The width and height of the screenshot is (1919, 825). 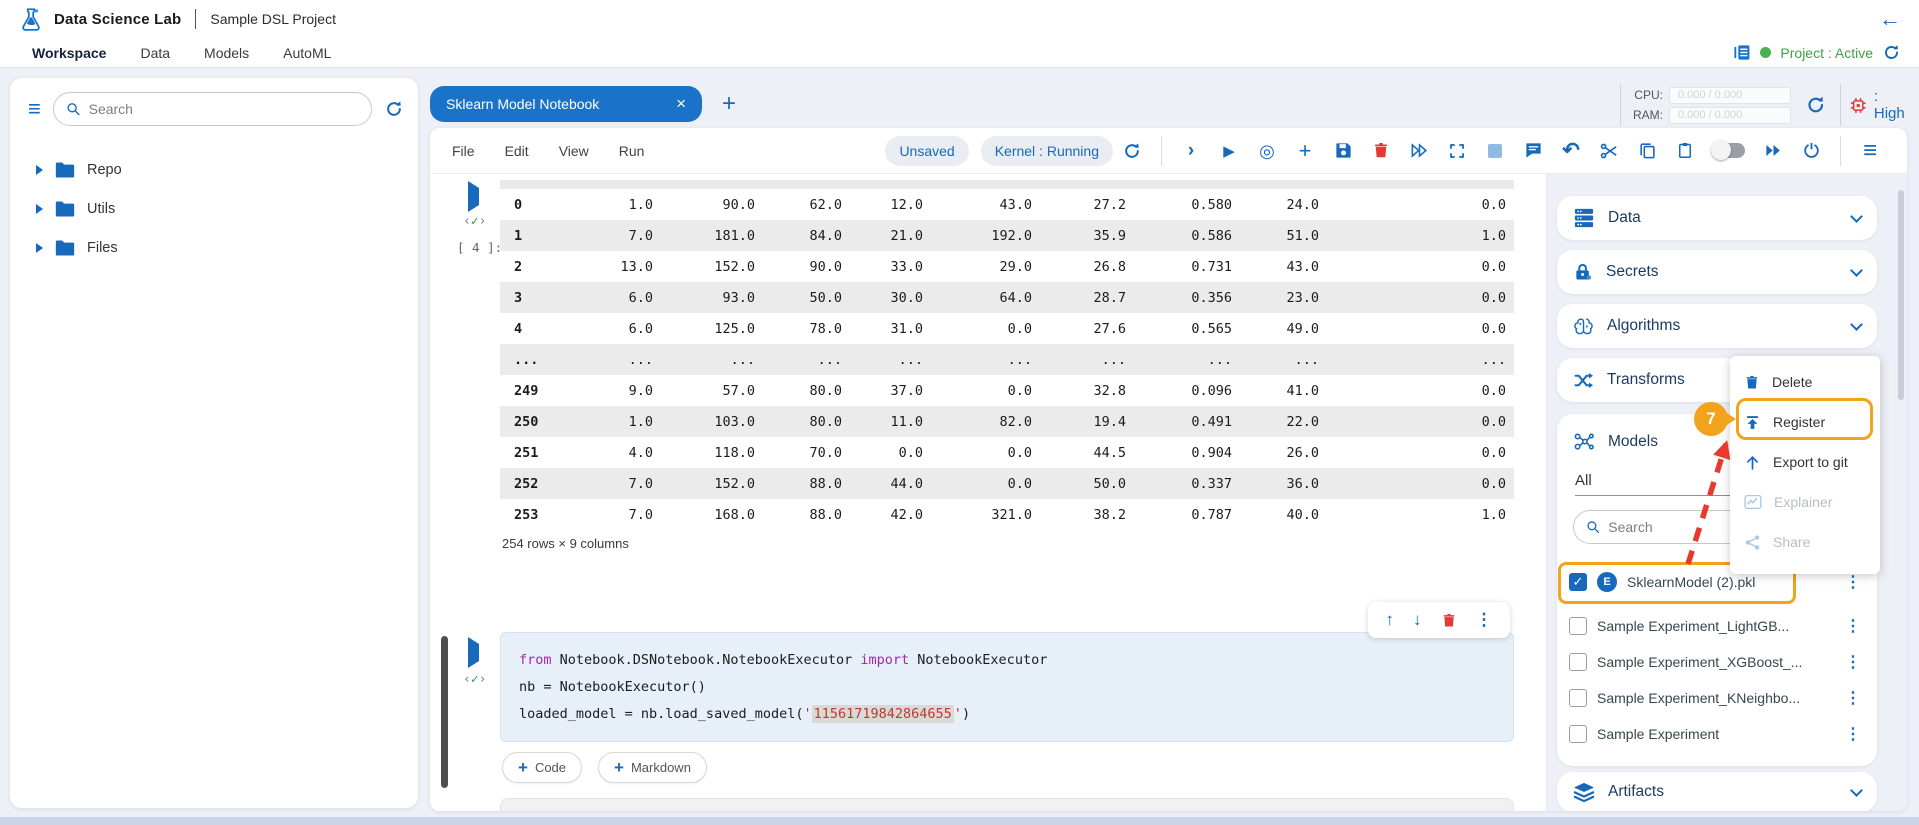 What do you see at coordinates (1717, 734) in the screenshot?
I see `model-item: Sample Experiment ⋮` at bounding box center [1717, 734].